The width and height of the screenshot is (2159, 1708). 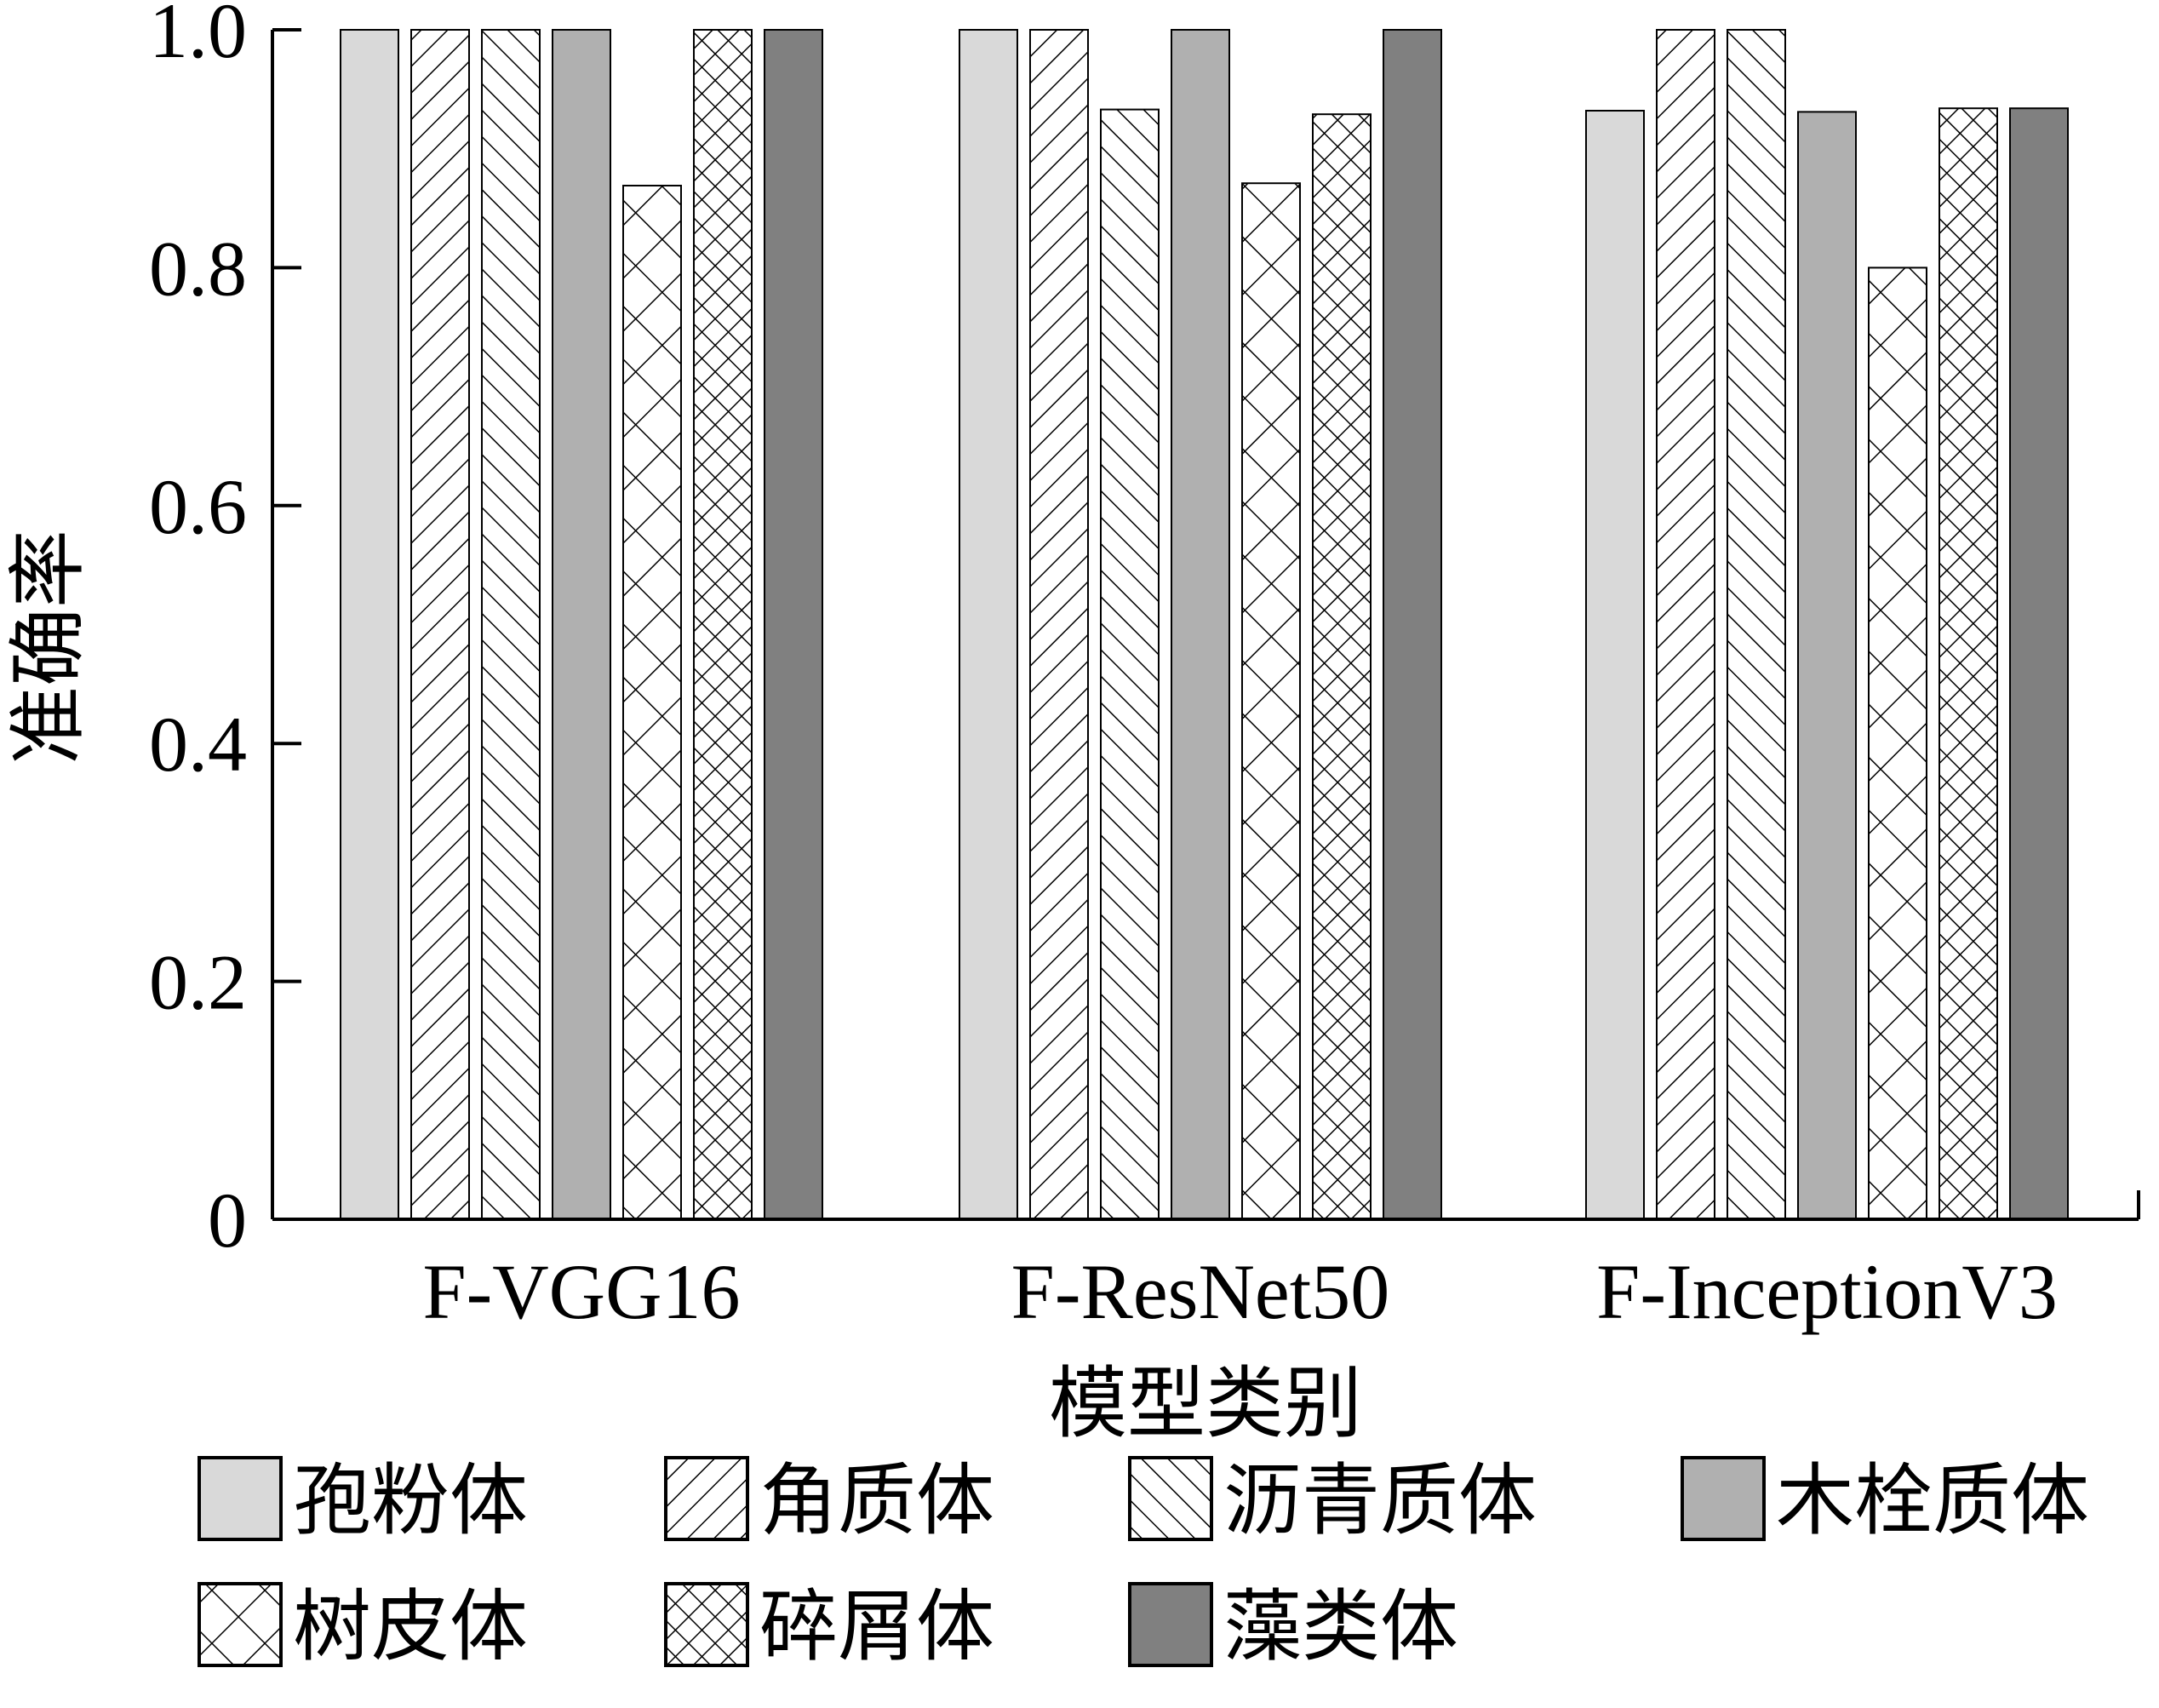 What do you see at coordinates (1686, 625) in the screenshot?
I see `bar-F-InceptionV3-角质体` at bounding box center [1686, 625].